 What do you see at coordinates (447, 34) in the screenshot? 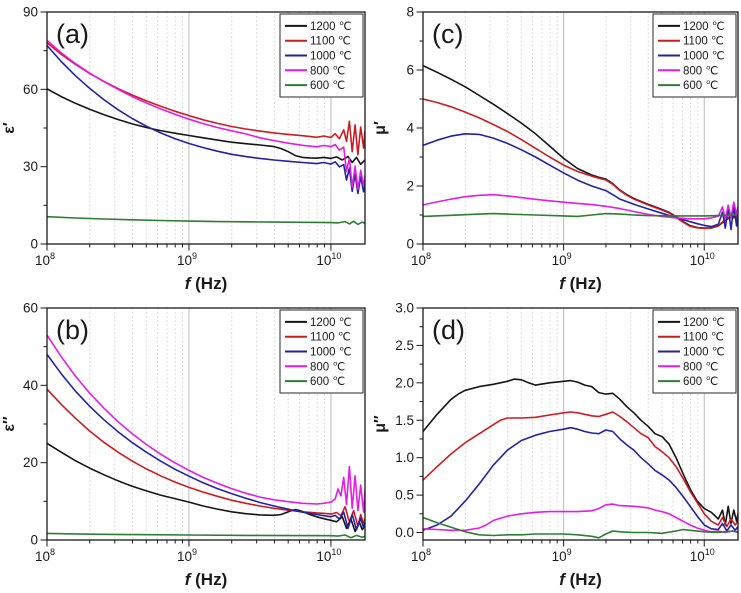
I see `panel-letter: (c)` at bounding box center [447, 34].